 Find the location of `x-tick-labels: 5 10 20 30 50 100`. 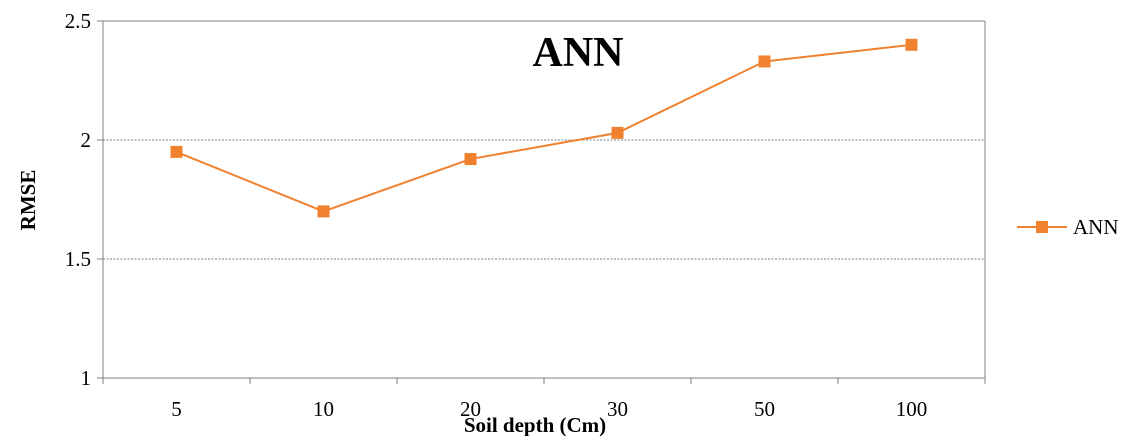

x-tick-labels: 5 10 20 30 50 100 is located at coordinates (549, 409).